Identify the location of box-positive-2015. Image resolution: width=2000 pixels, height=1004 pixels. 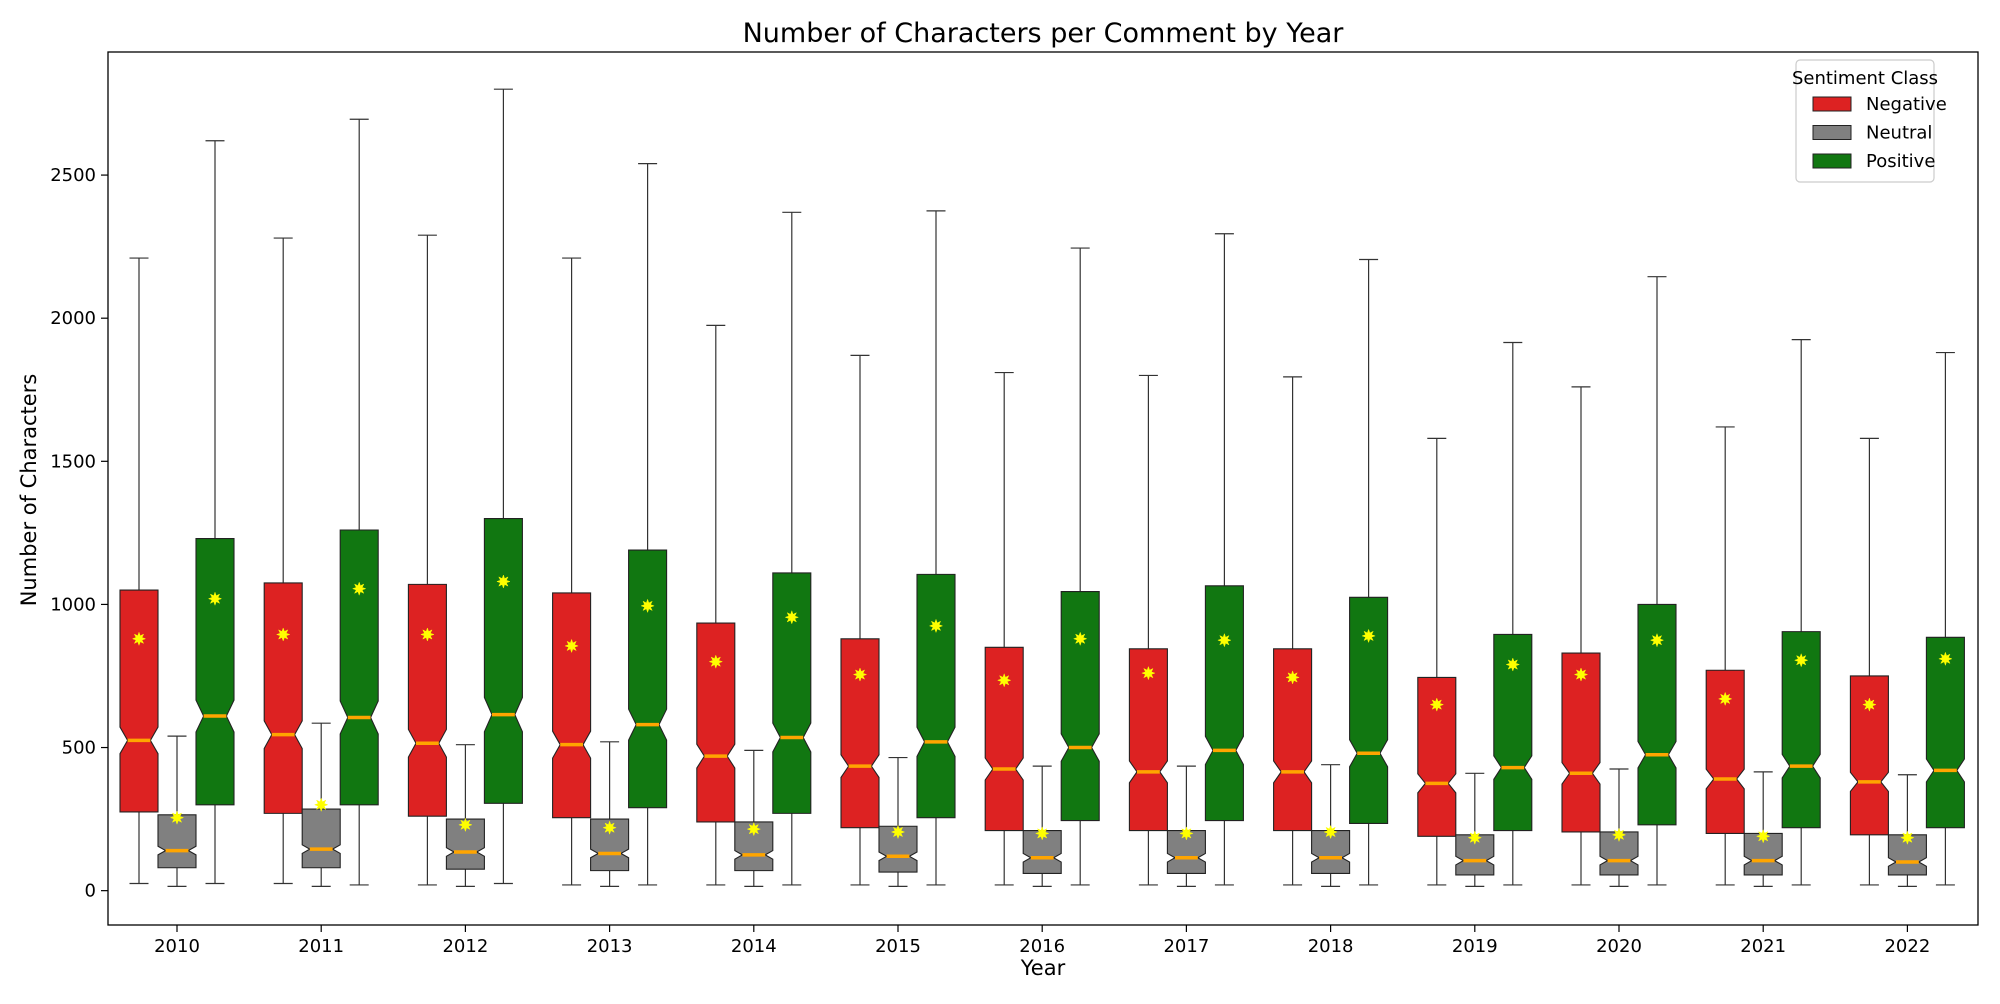
(936, 548).